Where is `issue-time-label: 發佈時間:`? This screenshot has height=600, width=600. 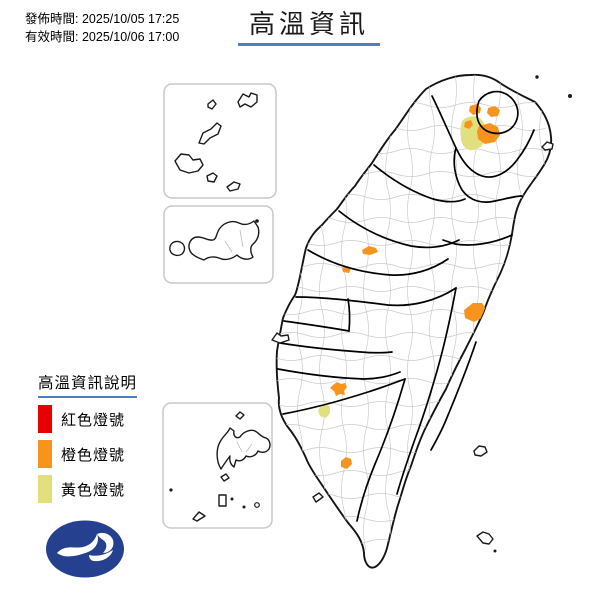 issue-time-label: 發佈時間: is located at coordinates (52, 19).